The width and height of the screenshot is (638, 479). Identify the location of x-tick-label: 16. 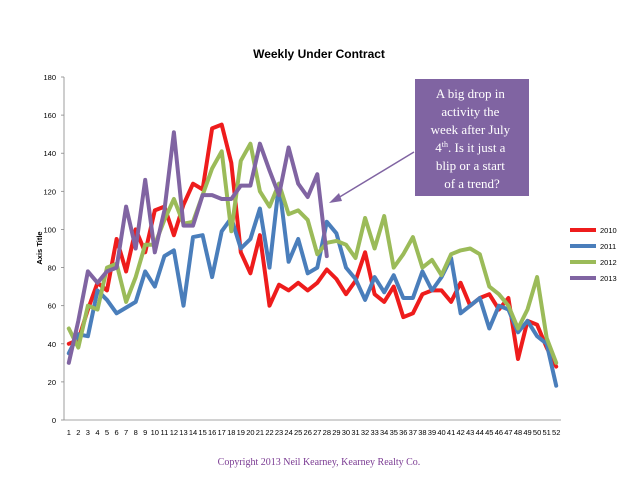
(212, 432).